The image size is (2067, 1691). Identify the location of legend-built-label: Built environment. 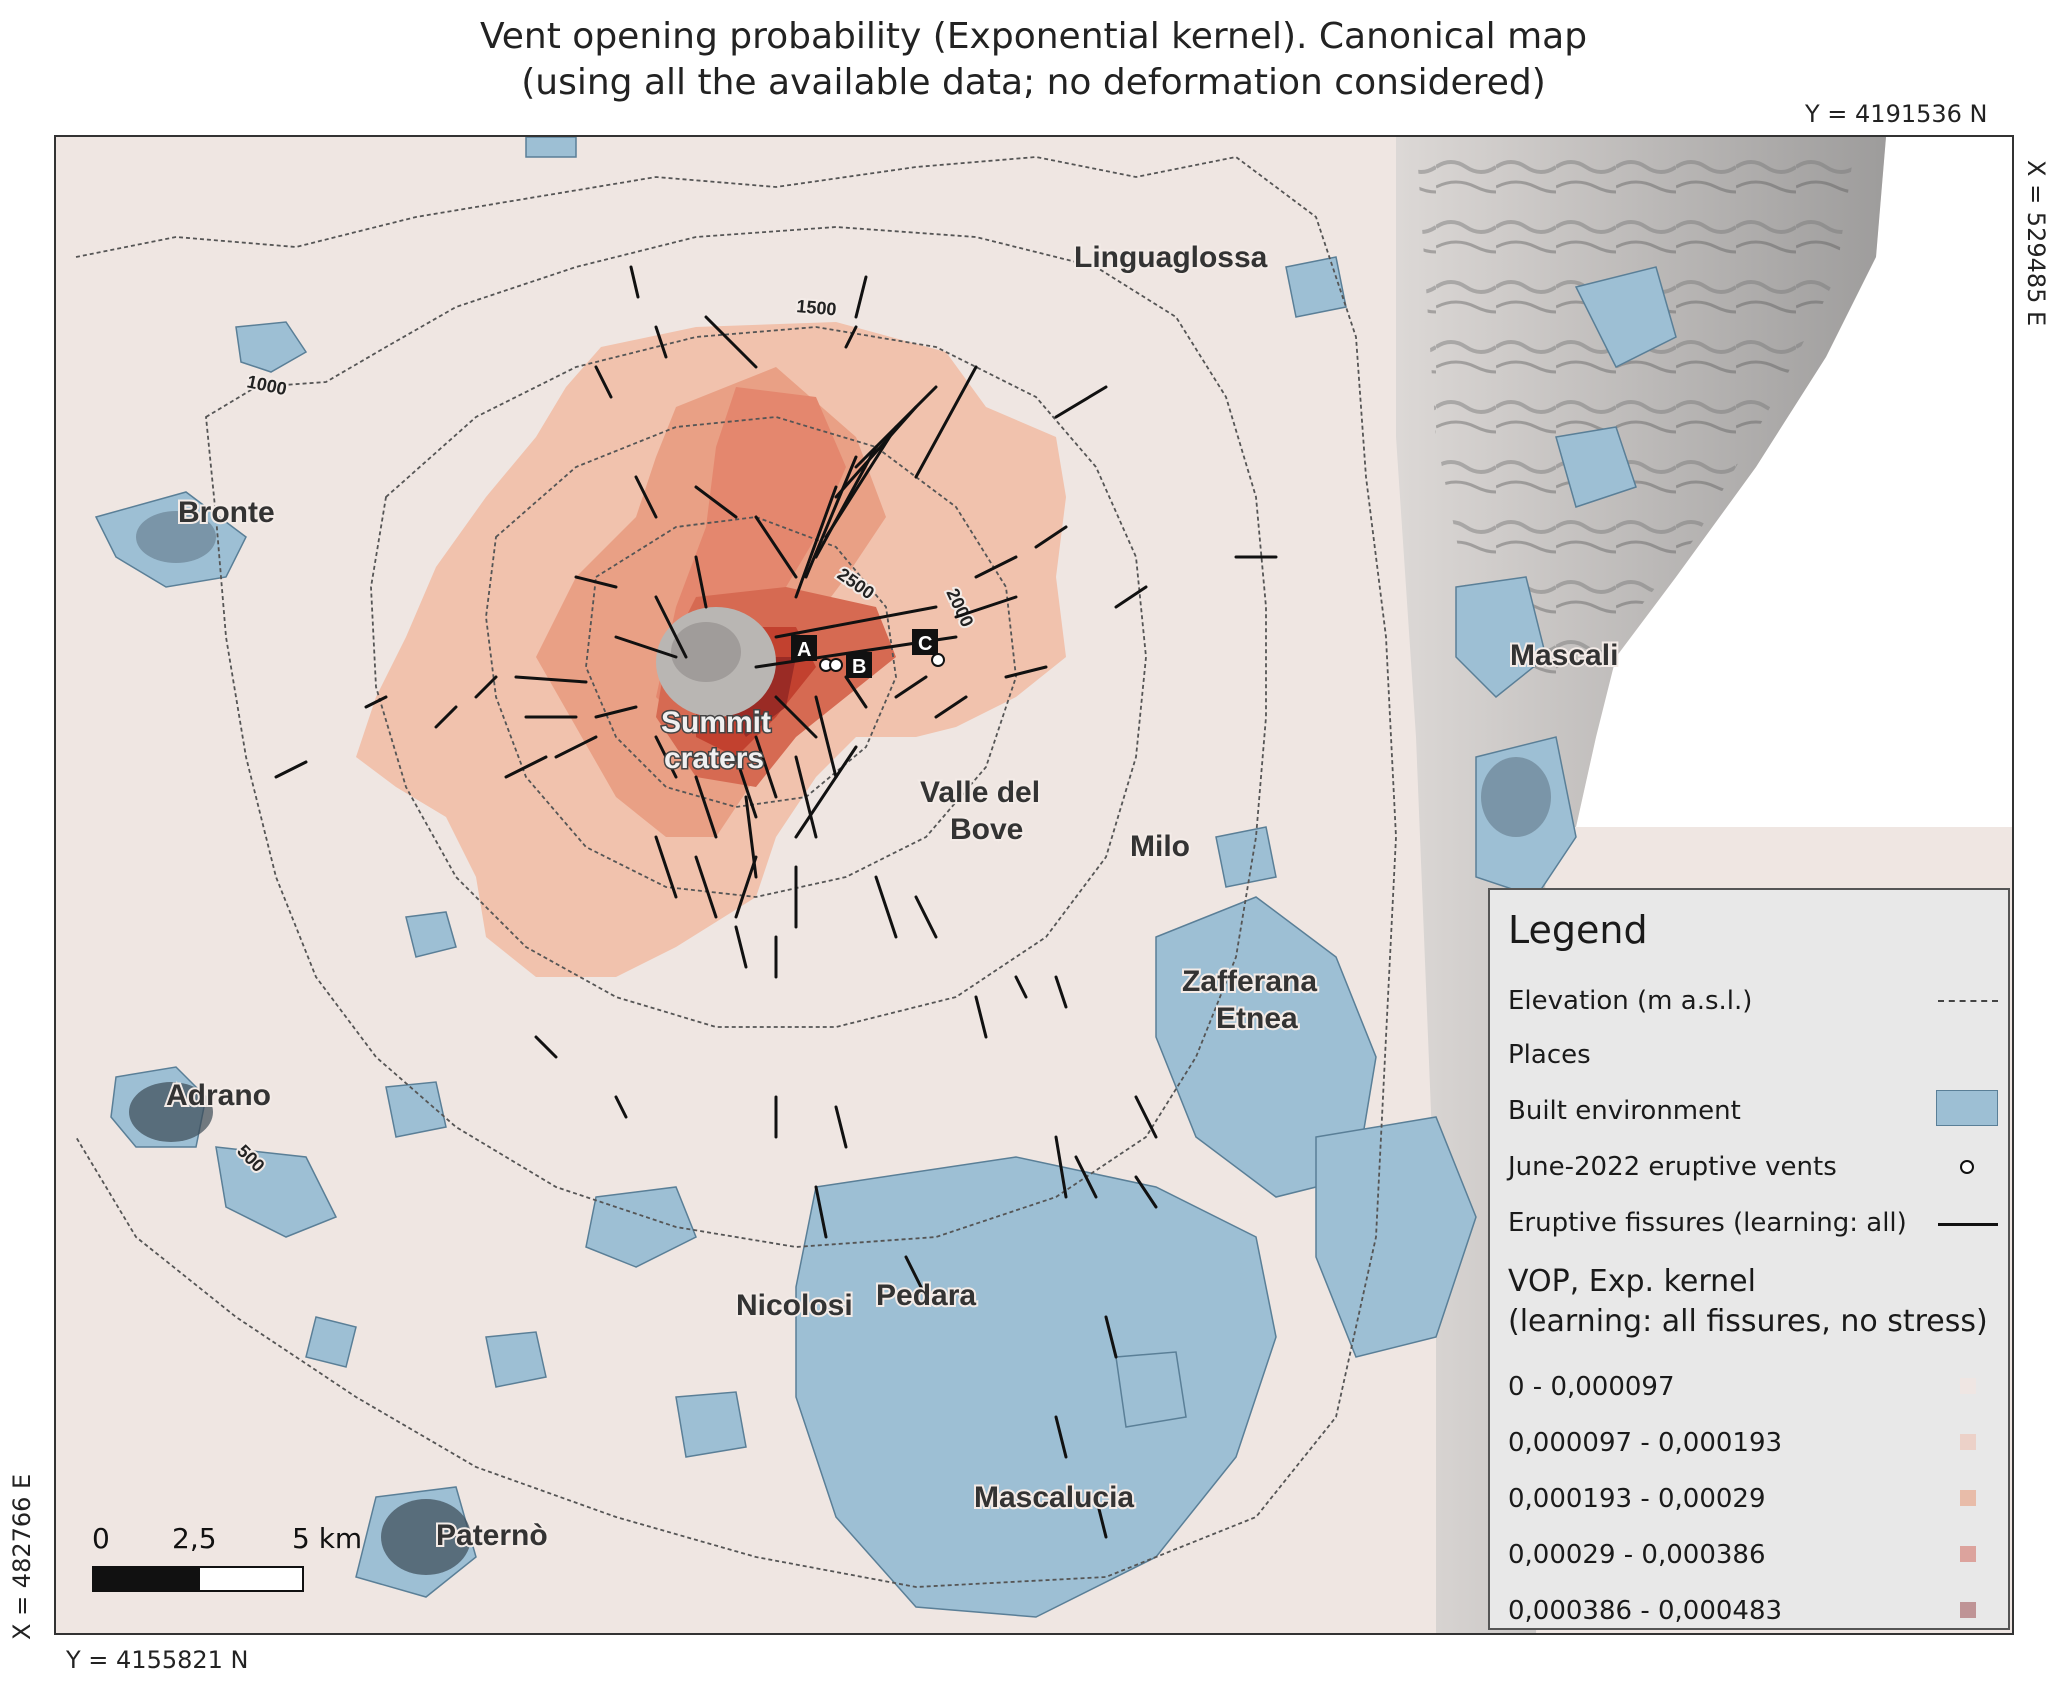
(1624, 1111).